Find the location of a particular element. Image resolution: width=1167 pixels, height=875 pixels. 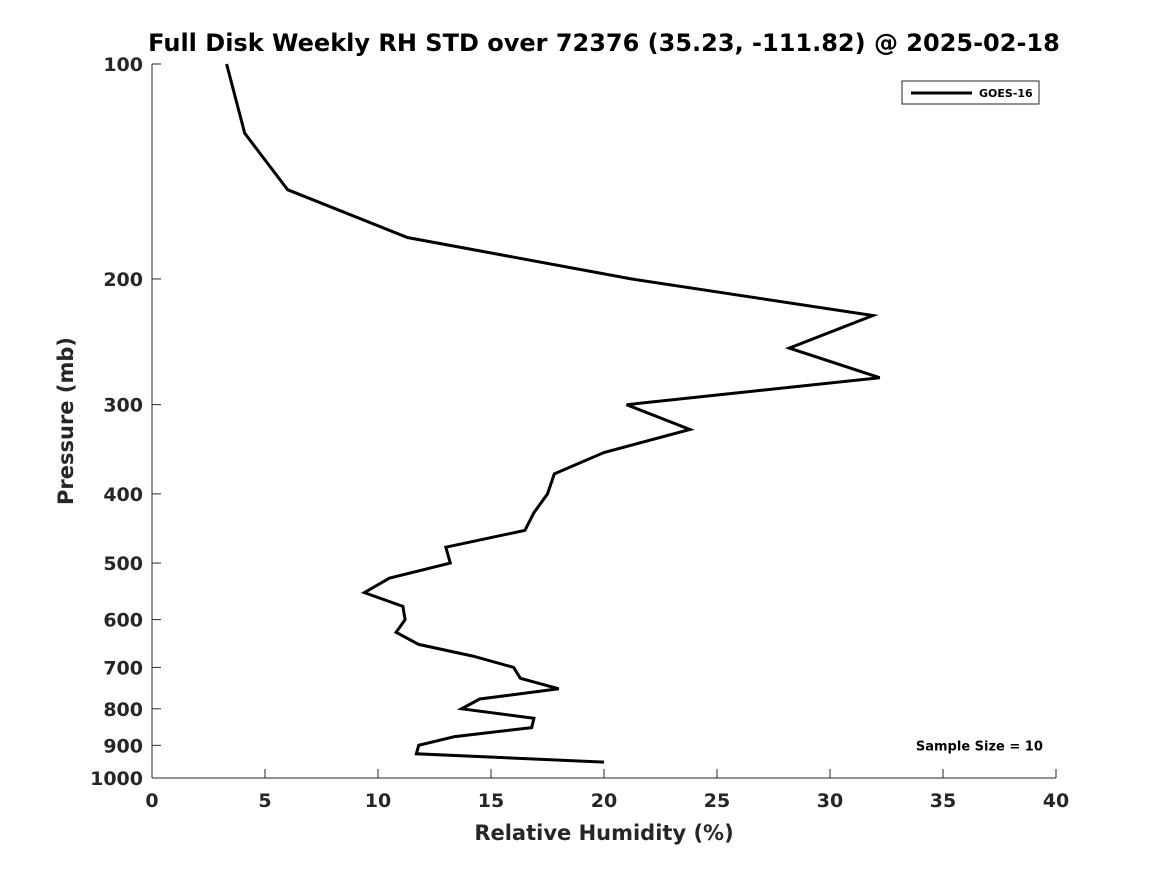

y-tick-label: 200 is located at coordinates (123, 280).